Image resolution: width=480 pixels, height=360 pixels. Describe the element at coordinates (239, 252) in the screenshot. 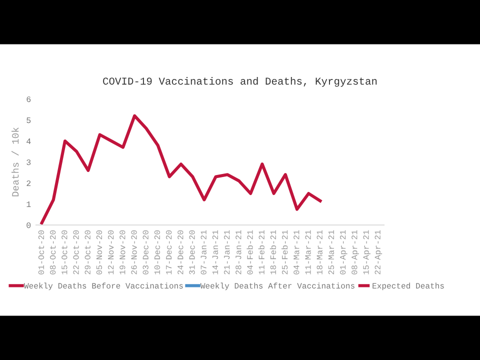

I see `x-tick-label: 28-Jan-21` at that location.